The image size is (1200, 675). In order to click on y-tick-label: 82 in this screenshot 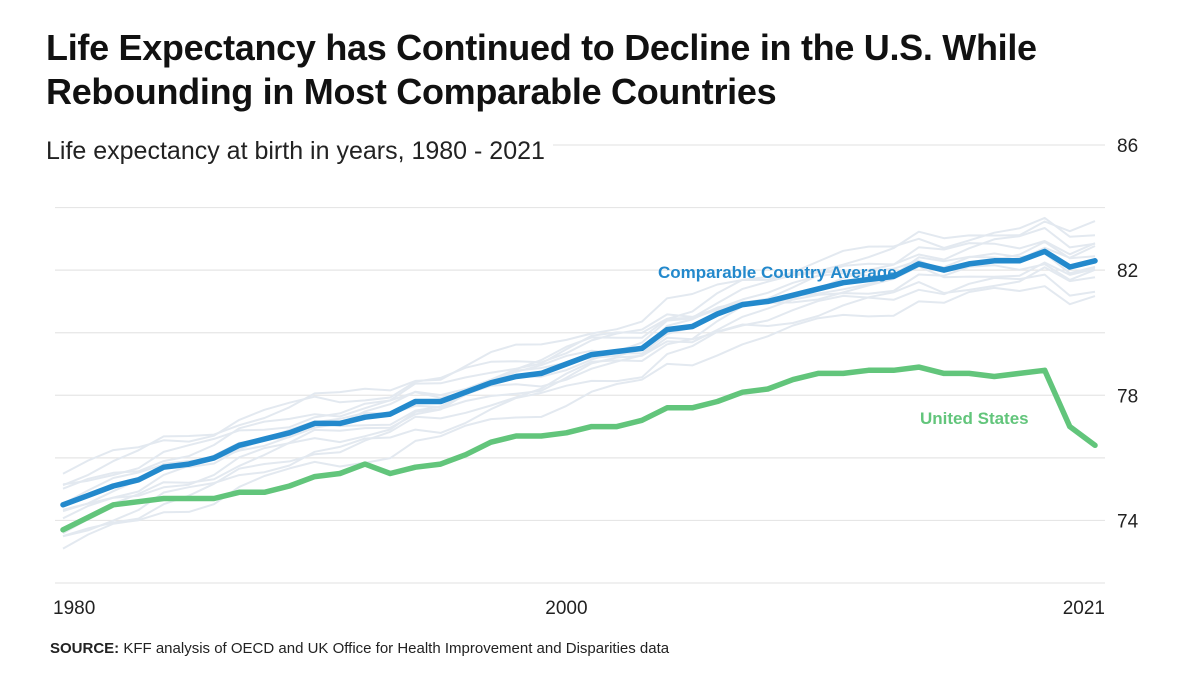, I will do `click(1127, 271)`.